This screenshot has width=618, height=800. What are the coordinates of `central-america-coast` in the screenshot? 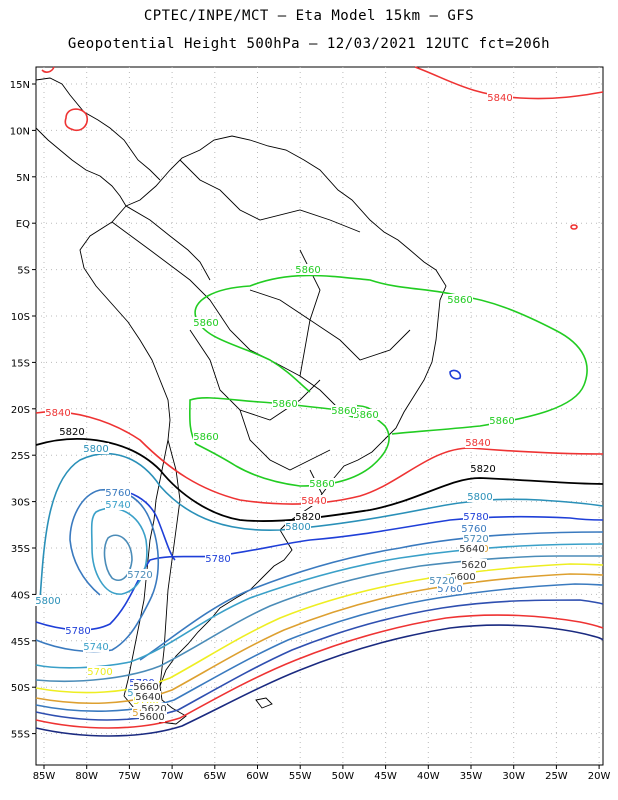 It's located at (98, 129).